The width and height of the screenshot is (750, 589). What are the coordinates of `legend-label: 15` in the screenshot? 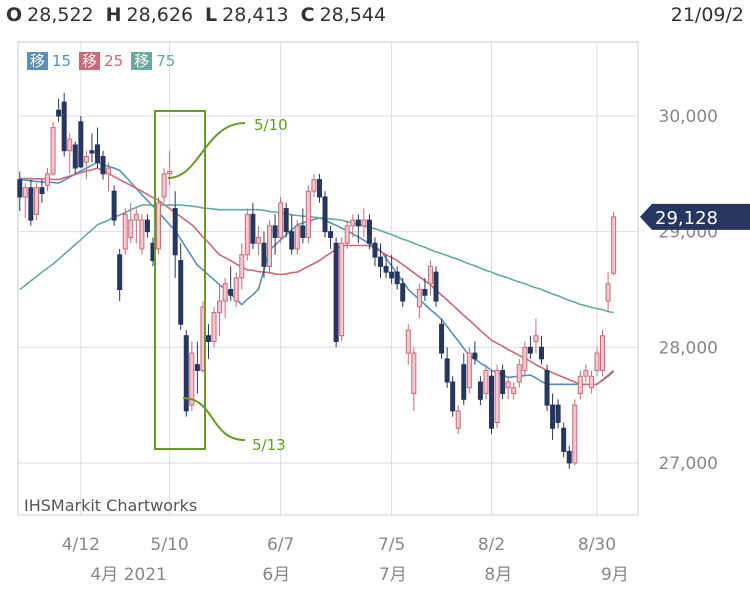 It's located at (62, 61).